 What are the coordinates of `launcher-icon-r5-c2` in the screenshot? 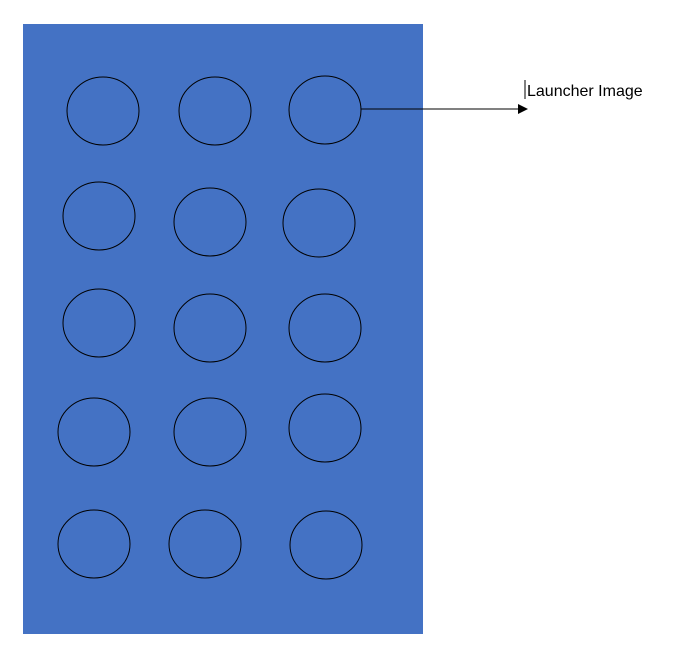 It's located at (205, 544).